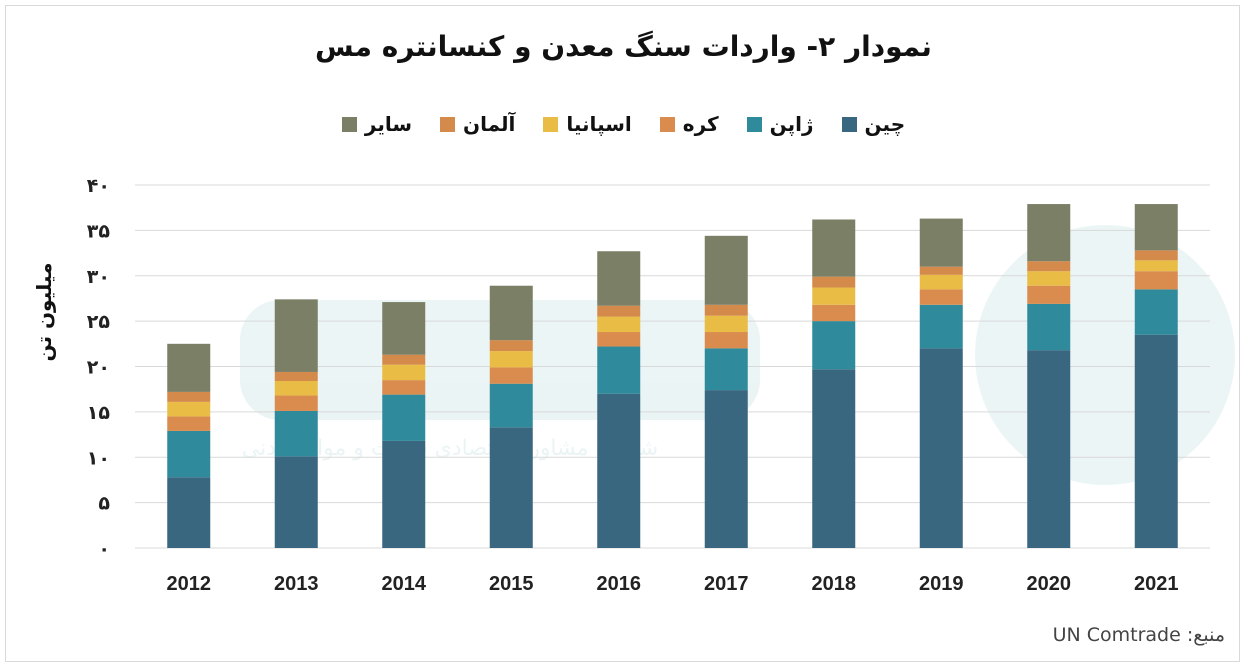 The width and height of the screenshot is (1247, 669). I want to click on chart-title: نمودار ۲- واردات سنگ معدن و کنسانتره مس, so click(623, 46).